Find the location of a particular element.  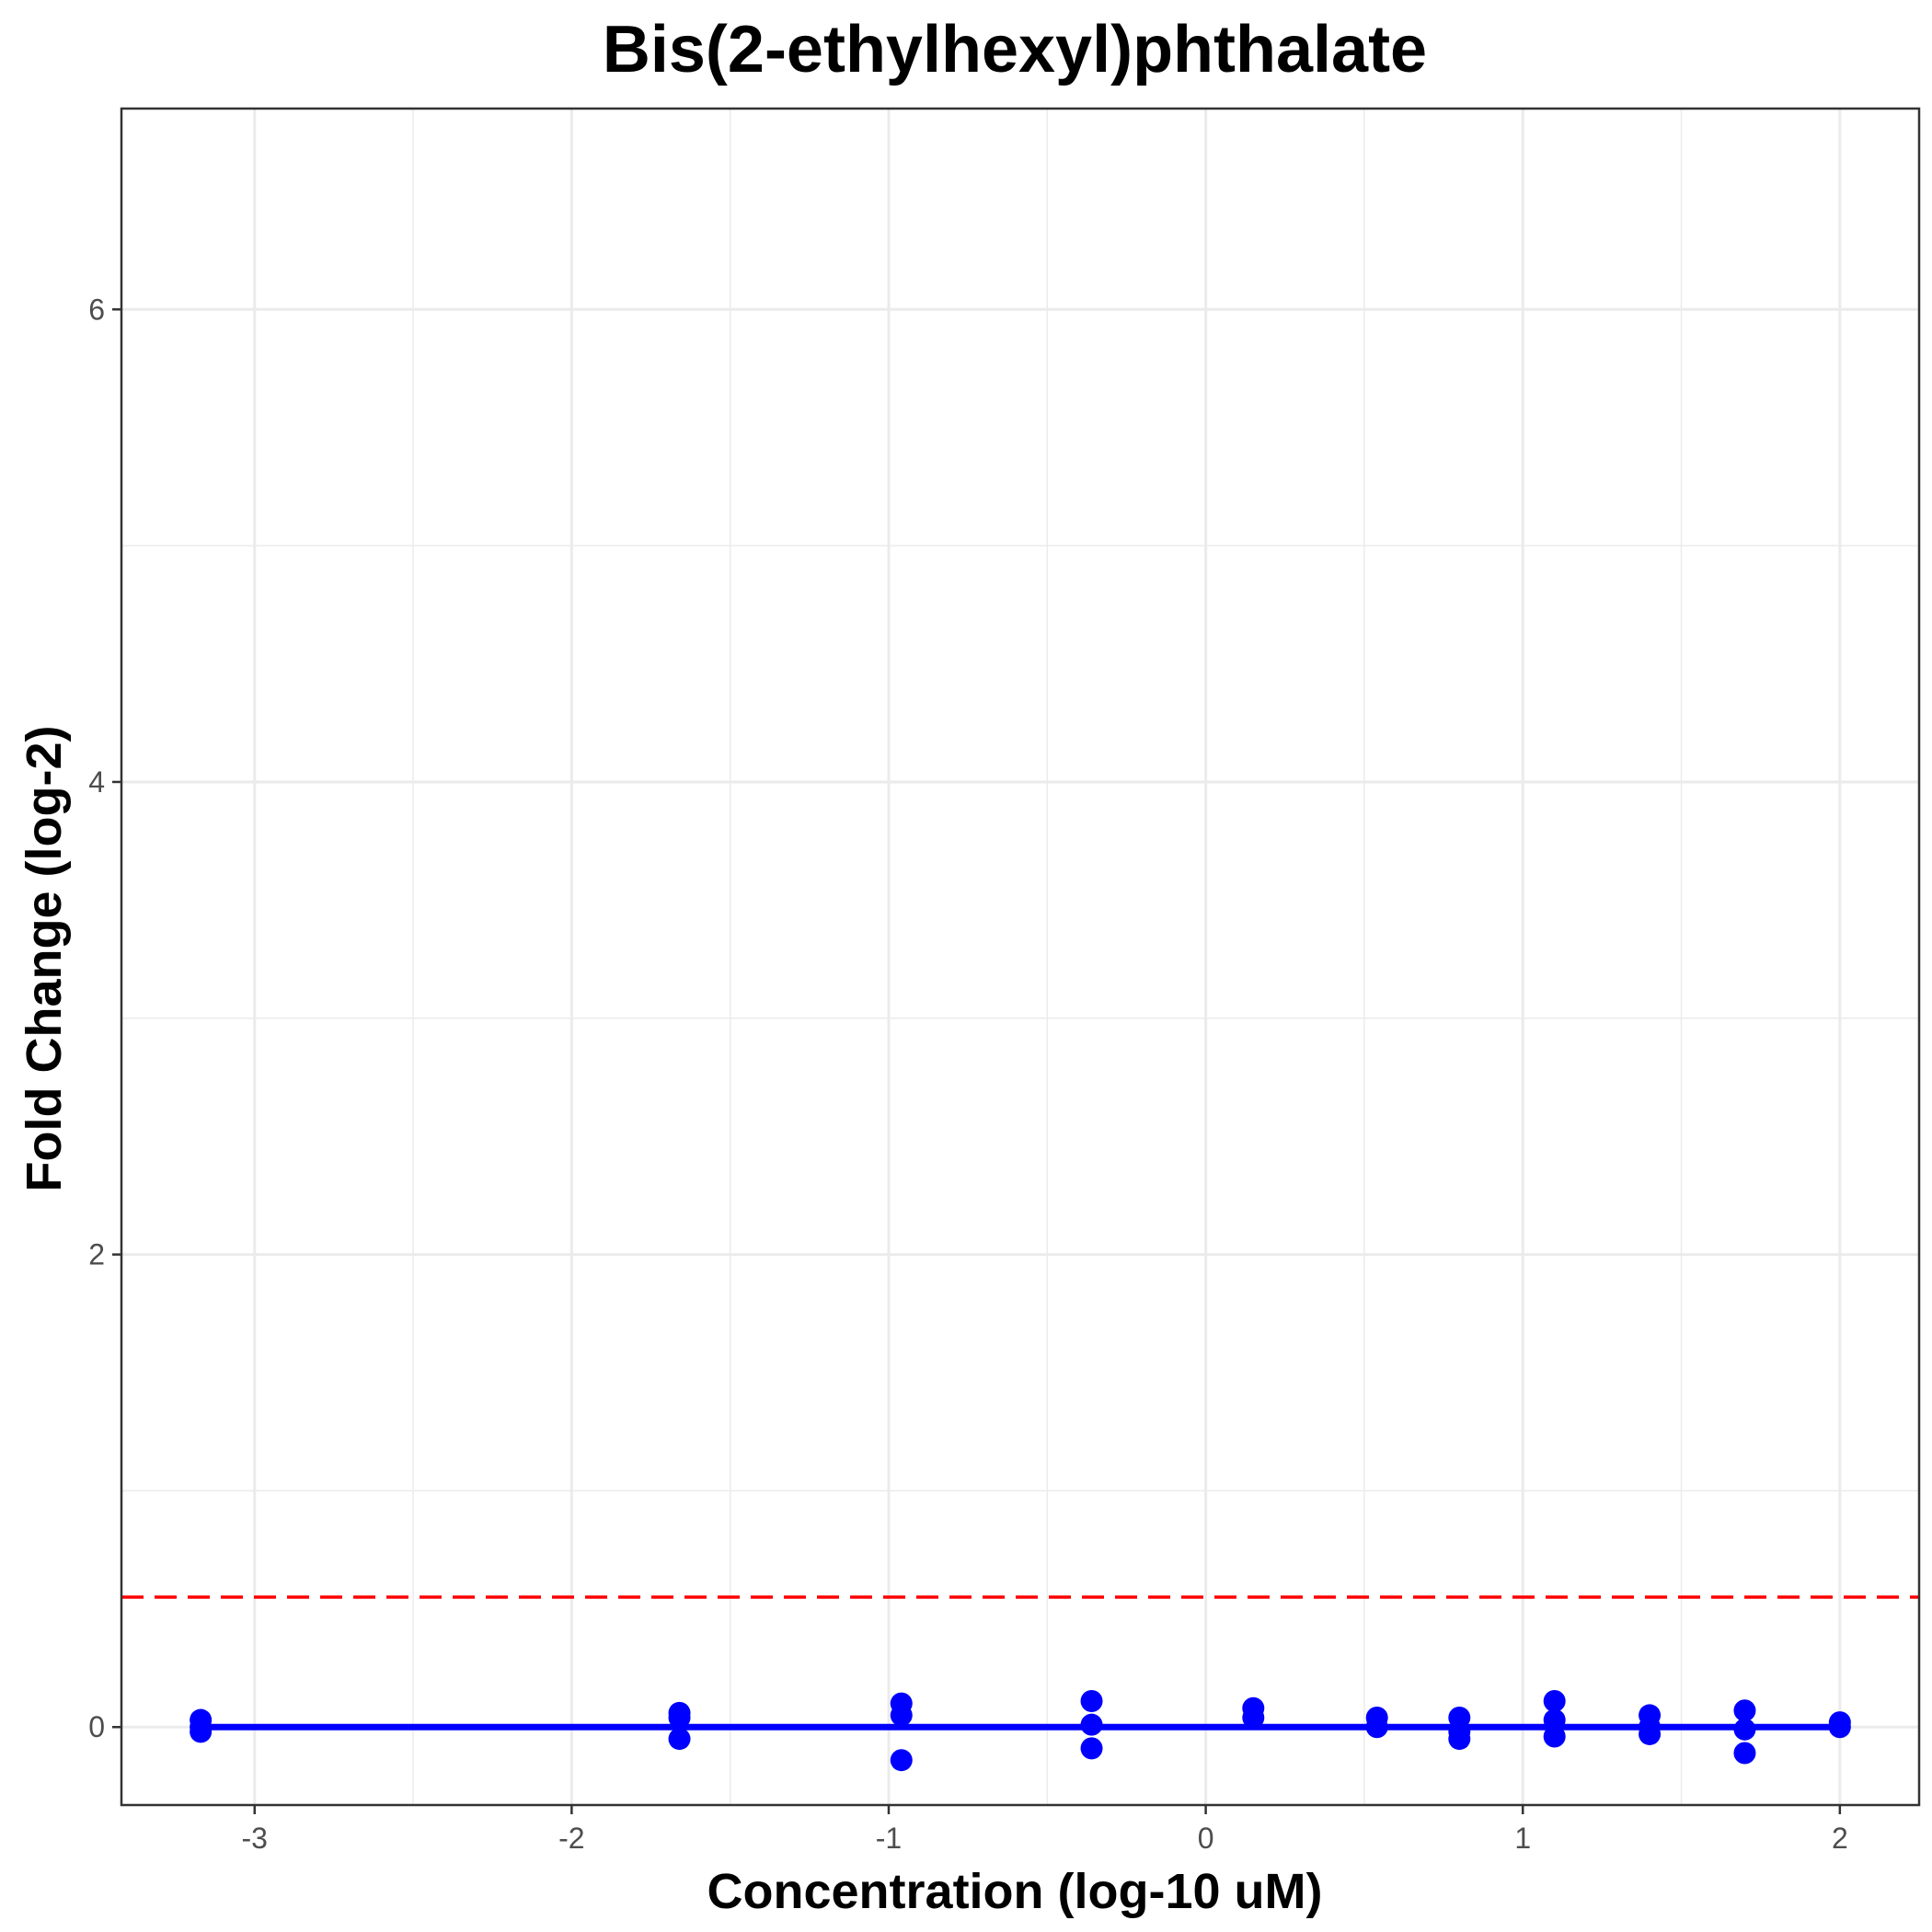

y-tick-label: 4 is located at coordinates (96, 782).